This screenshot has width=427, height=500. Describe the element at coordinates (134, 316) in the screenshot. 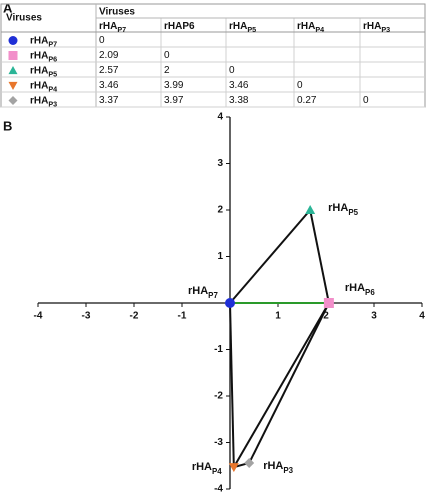

I see `x-tick-label: -2` at that location.